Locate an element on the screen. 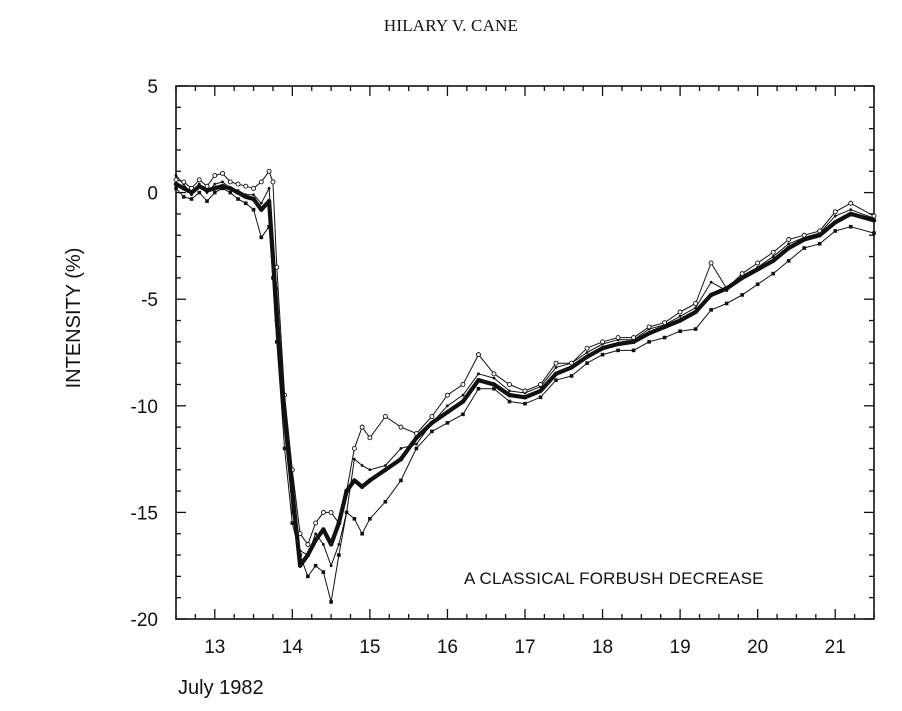  y-axis-title: INTENSITY (%) is located at coordinates (74, 318).